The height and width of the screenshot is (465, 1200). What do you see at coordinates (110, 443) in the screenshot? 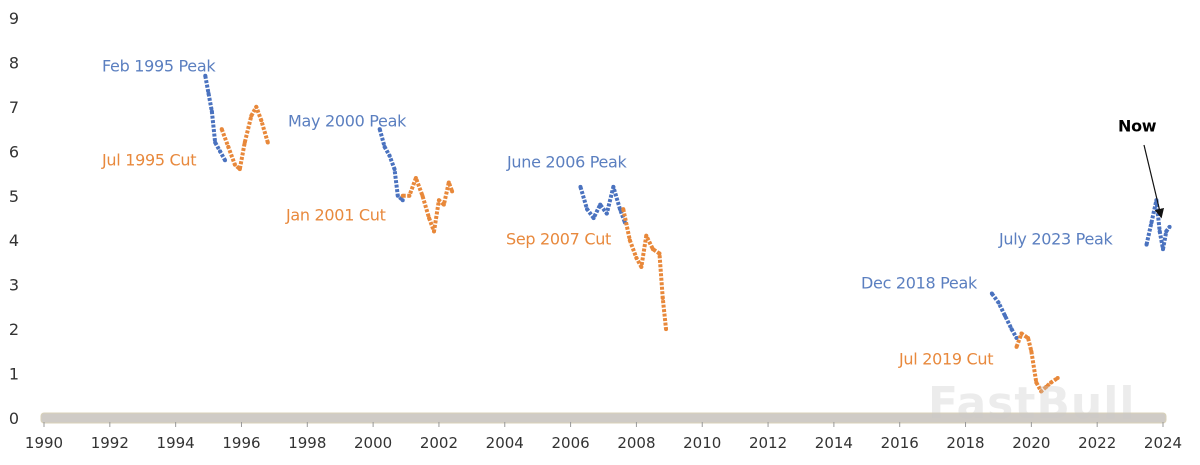
I see `x-tick-label: 1992` at bounding box center [110, 443].